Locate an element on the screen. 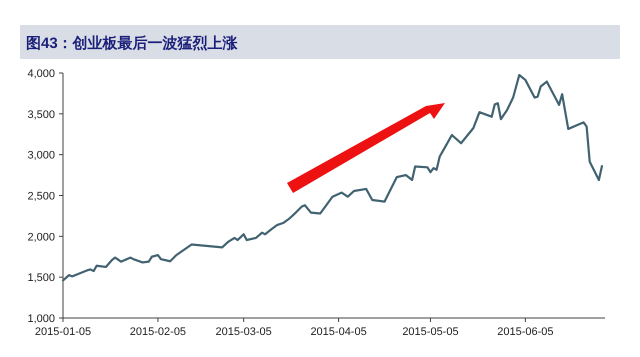  x-tick-label: 2015-06-05 is located at coordinates (525, 332).